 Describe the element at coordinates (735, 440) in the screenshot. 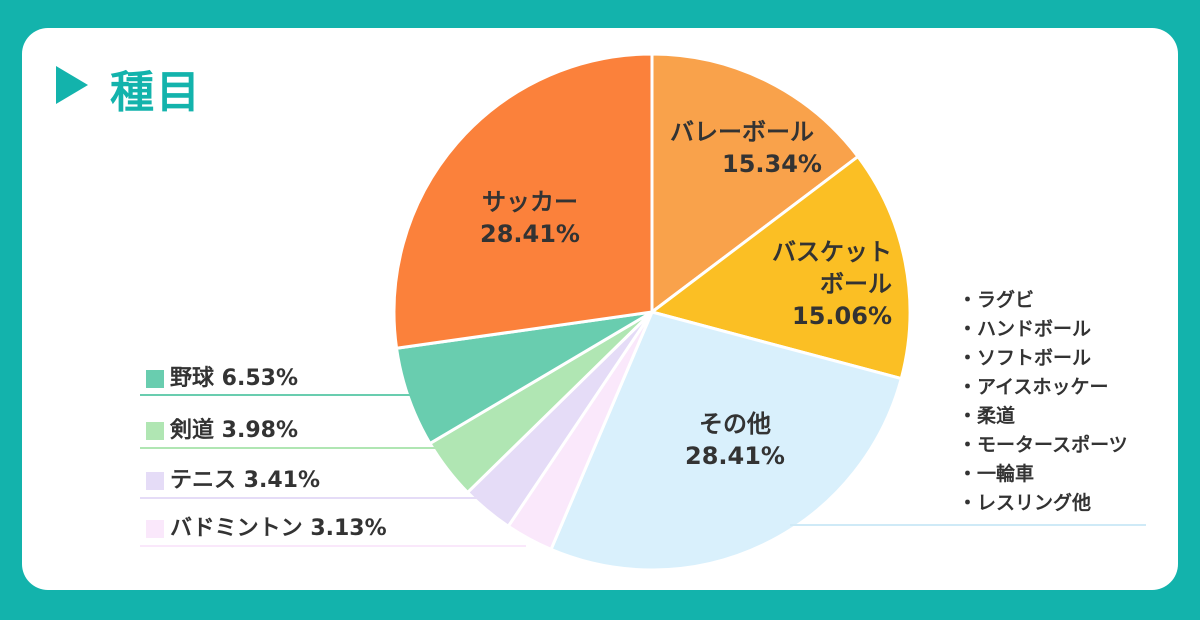

I see `slice-label-others: その他 28.41%` at that location.